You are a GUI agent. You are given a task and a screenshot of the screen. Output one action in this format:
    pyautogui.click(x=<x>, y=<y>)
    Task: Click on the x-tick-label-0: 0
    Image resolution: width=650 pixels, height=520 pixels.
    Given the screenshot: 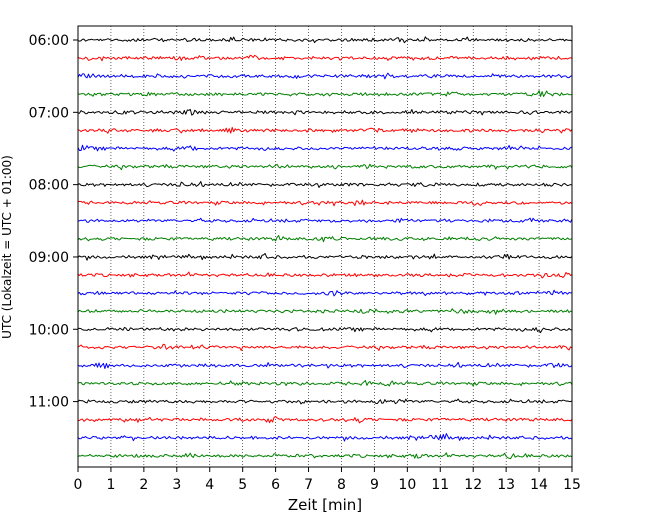 What is the action you would take?
    pyautogui.click(x=78, y=485)
    